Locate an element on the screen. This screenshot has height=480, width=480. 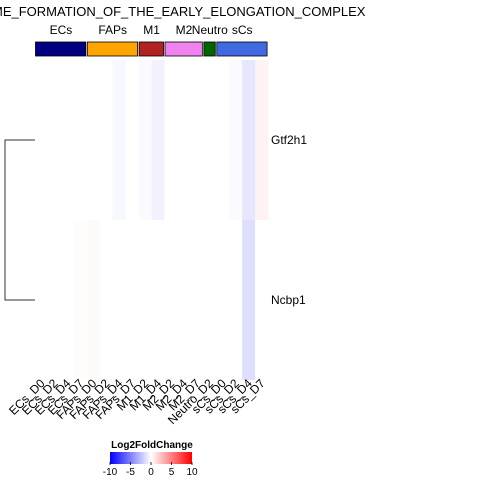
group-label-ecs: ECs is located at coordinates (61, 30).